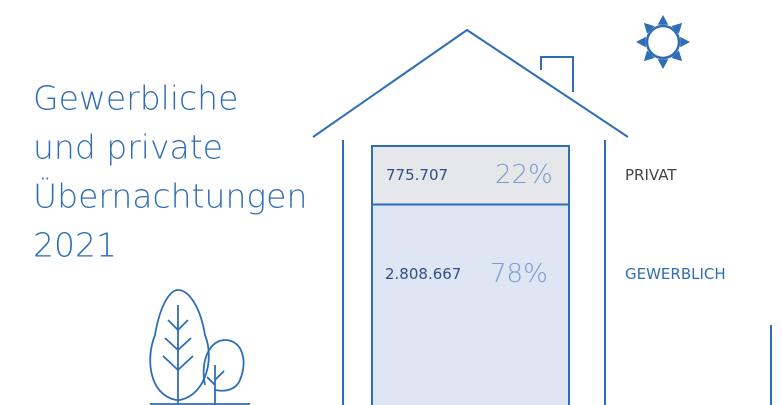  What do you see at coordinates (423, 274) in the screenshot?
I see `value-label: 2.808.667` at bounding box center [423, 274].